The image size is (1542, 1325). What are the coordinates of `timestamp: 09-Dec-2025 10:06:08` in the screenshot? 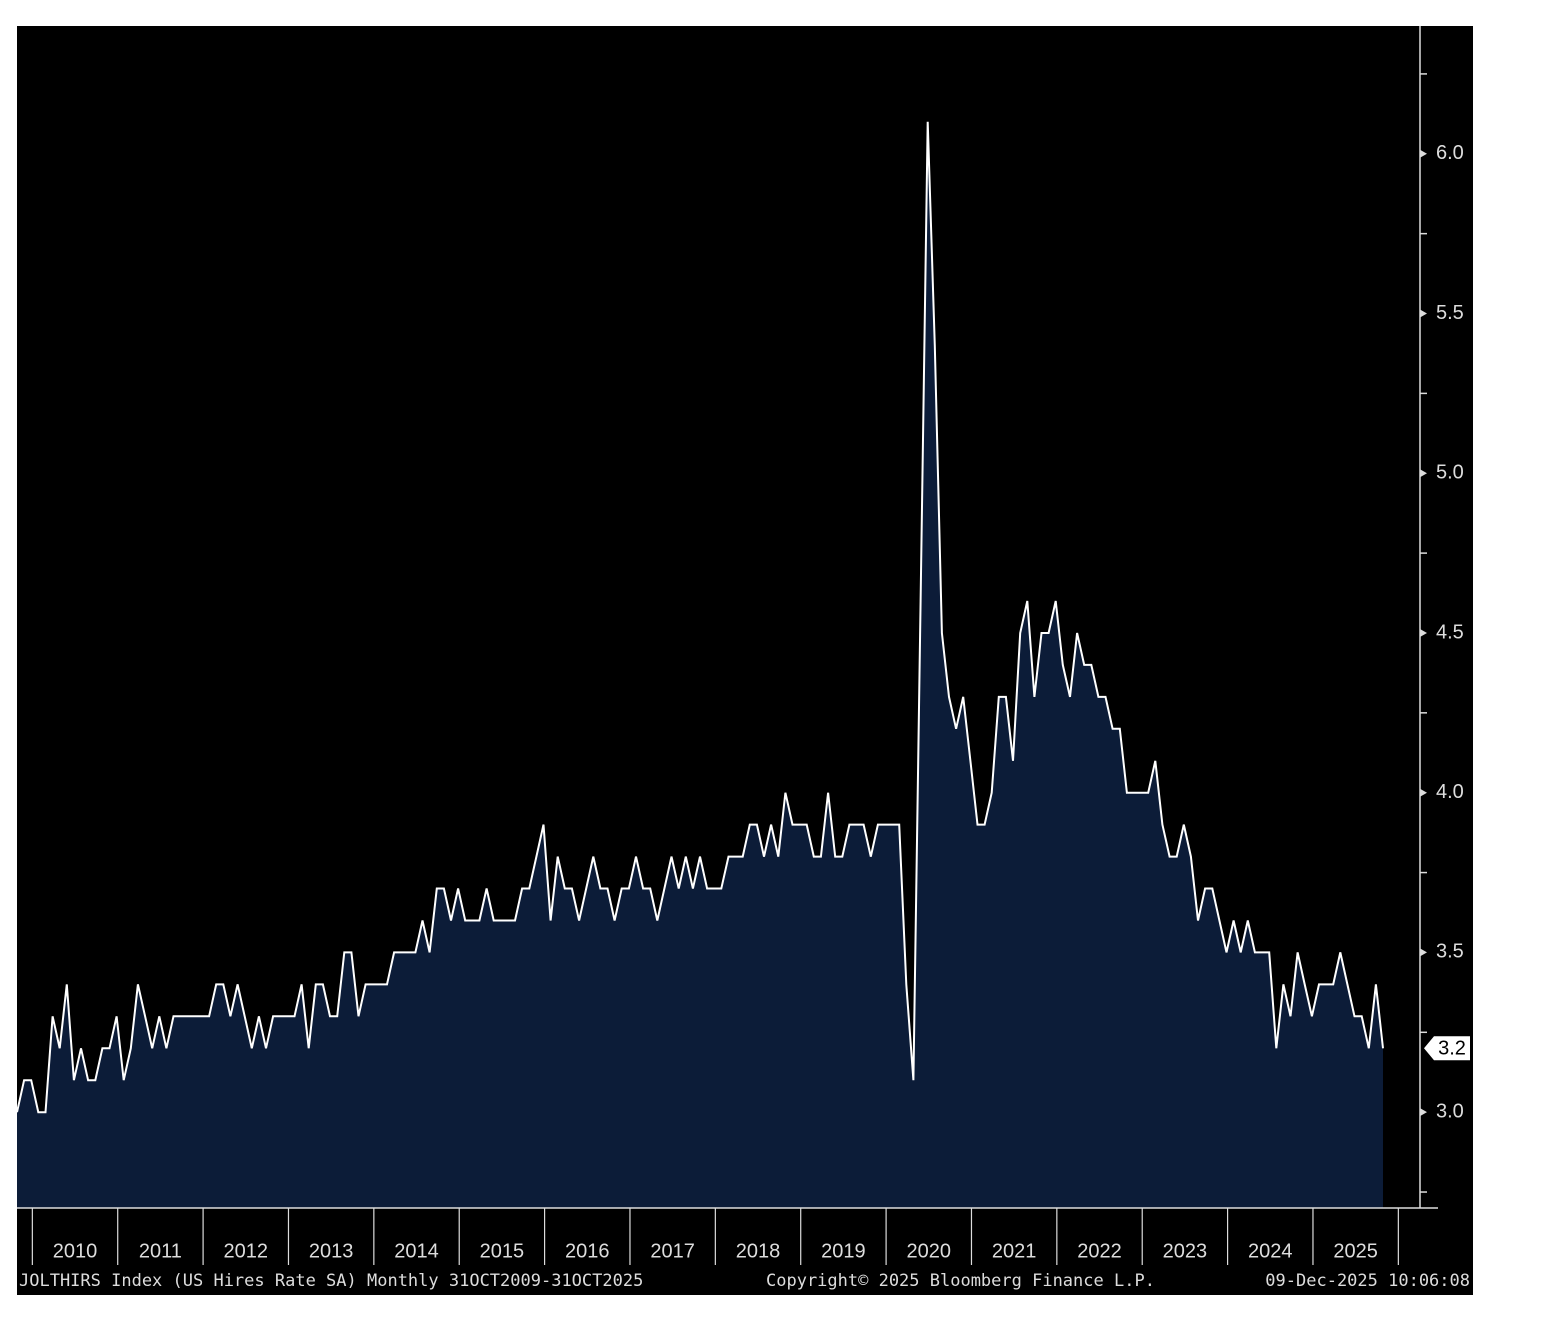 It's located at (1367, 1281).